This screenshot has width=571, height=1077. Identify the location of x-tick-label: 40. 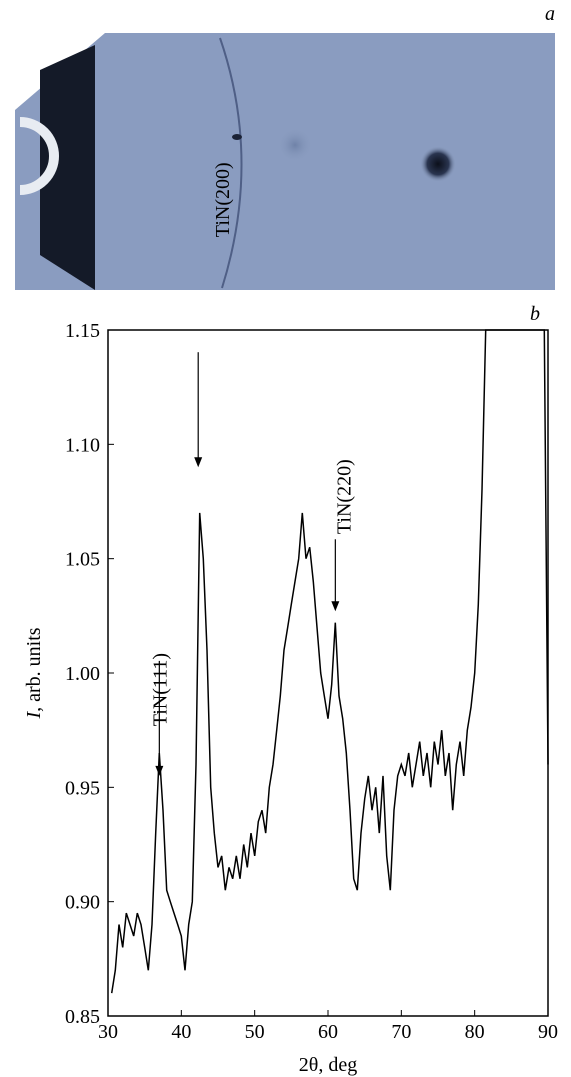
(181, 1032).